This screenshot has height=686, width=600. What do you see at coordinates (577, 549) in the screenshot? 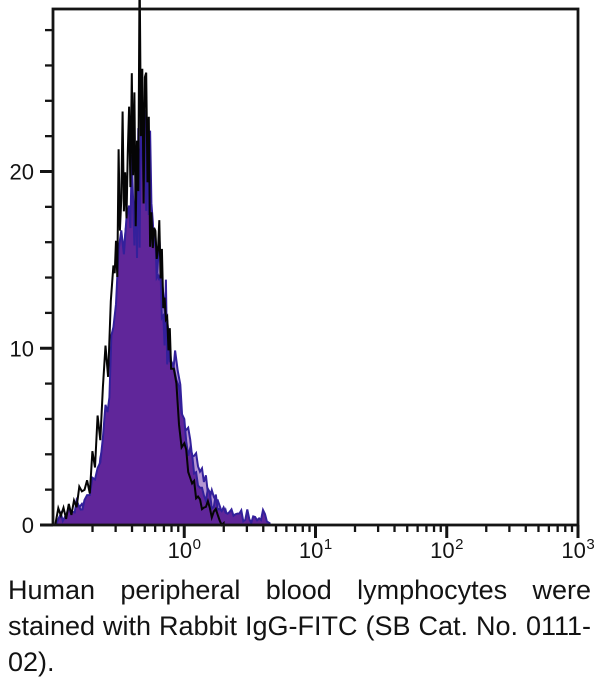
I see `x-axis-tick-label: 10³` at bounding box center [577, 549].